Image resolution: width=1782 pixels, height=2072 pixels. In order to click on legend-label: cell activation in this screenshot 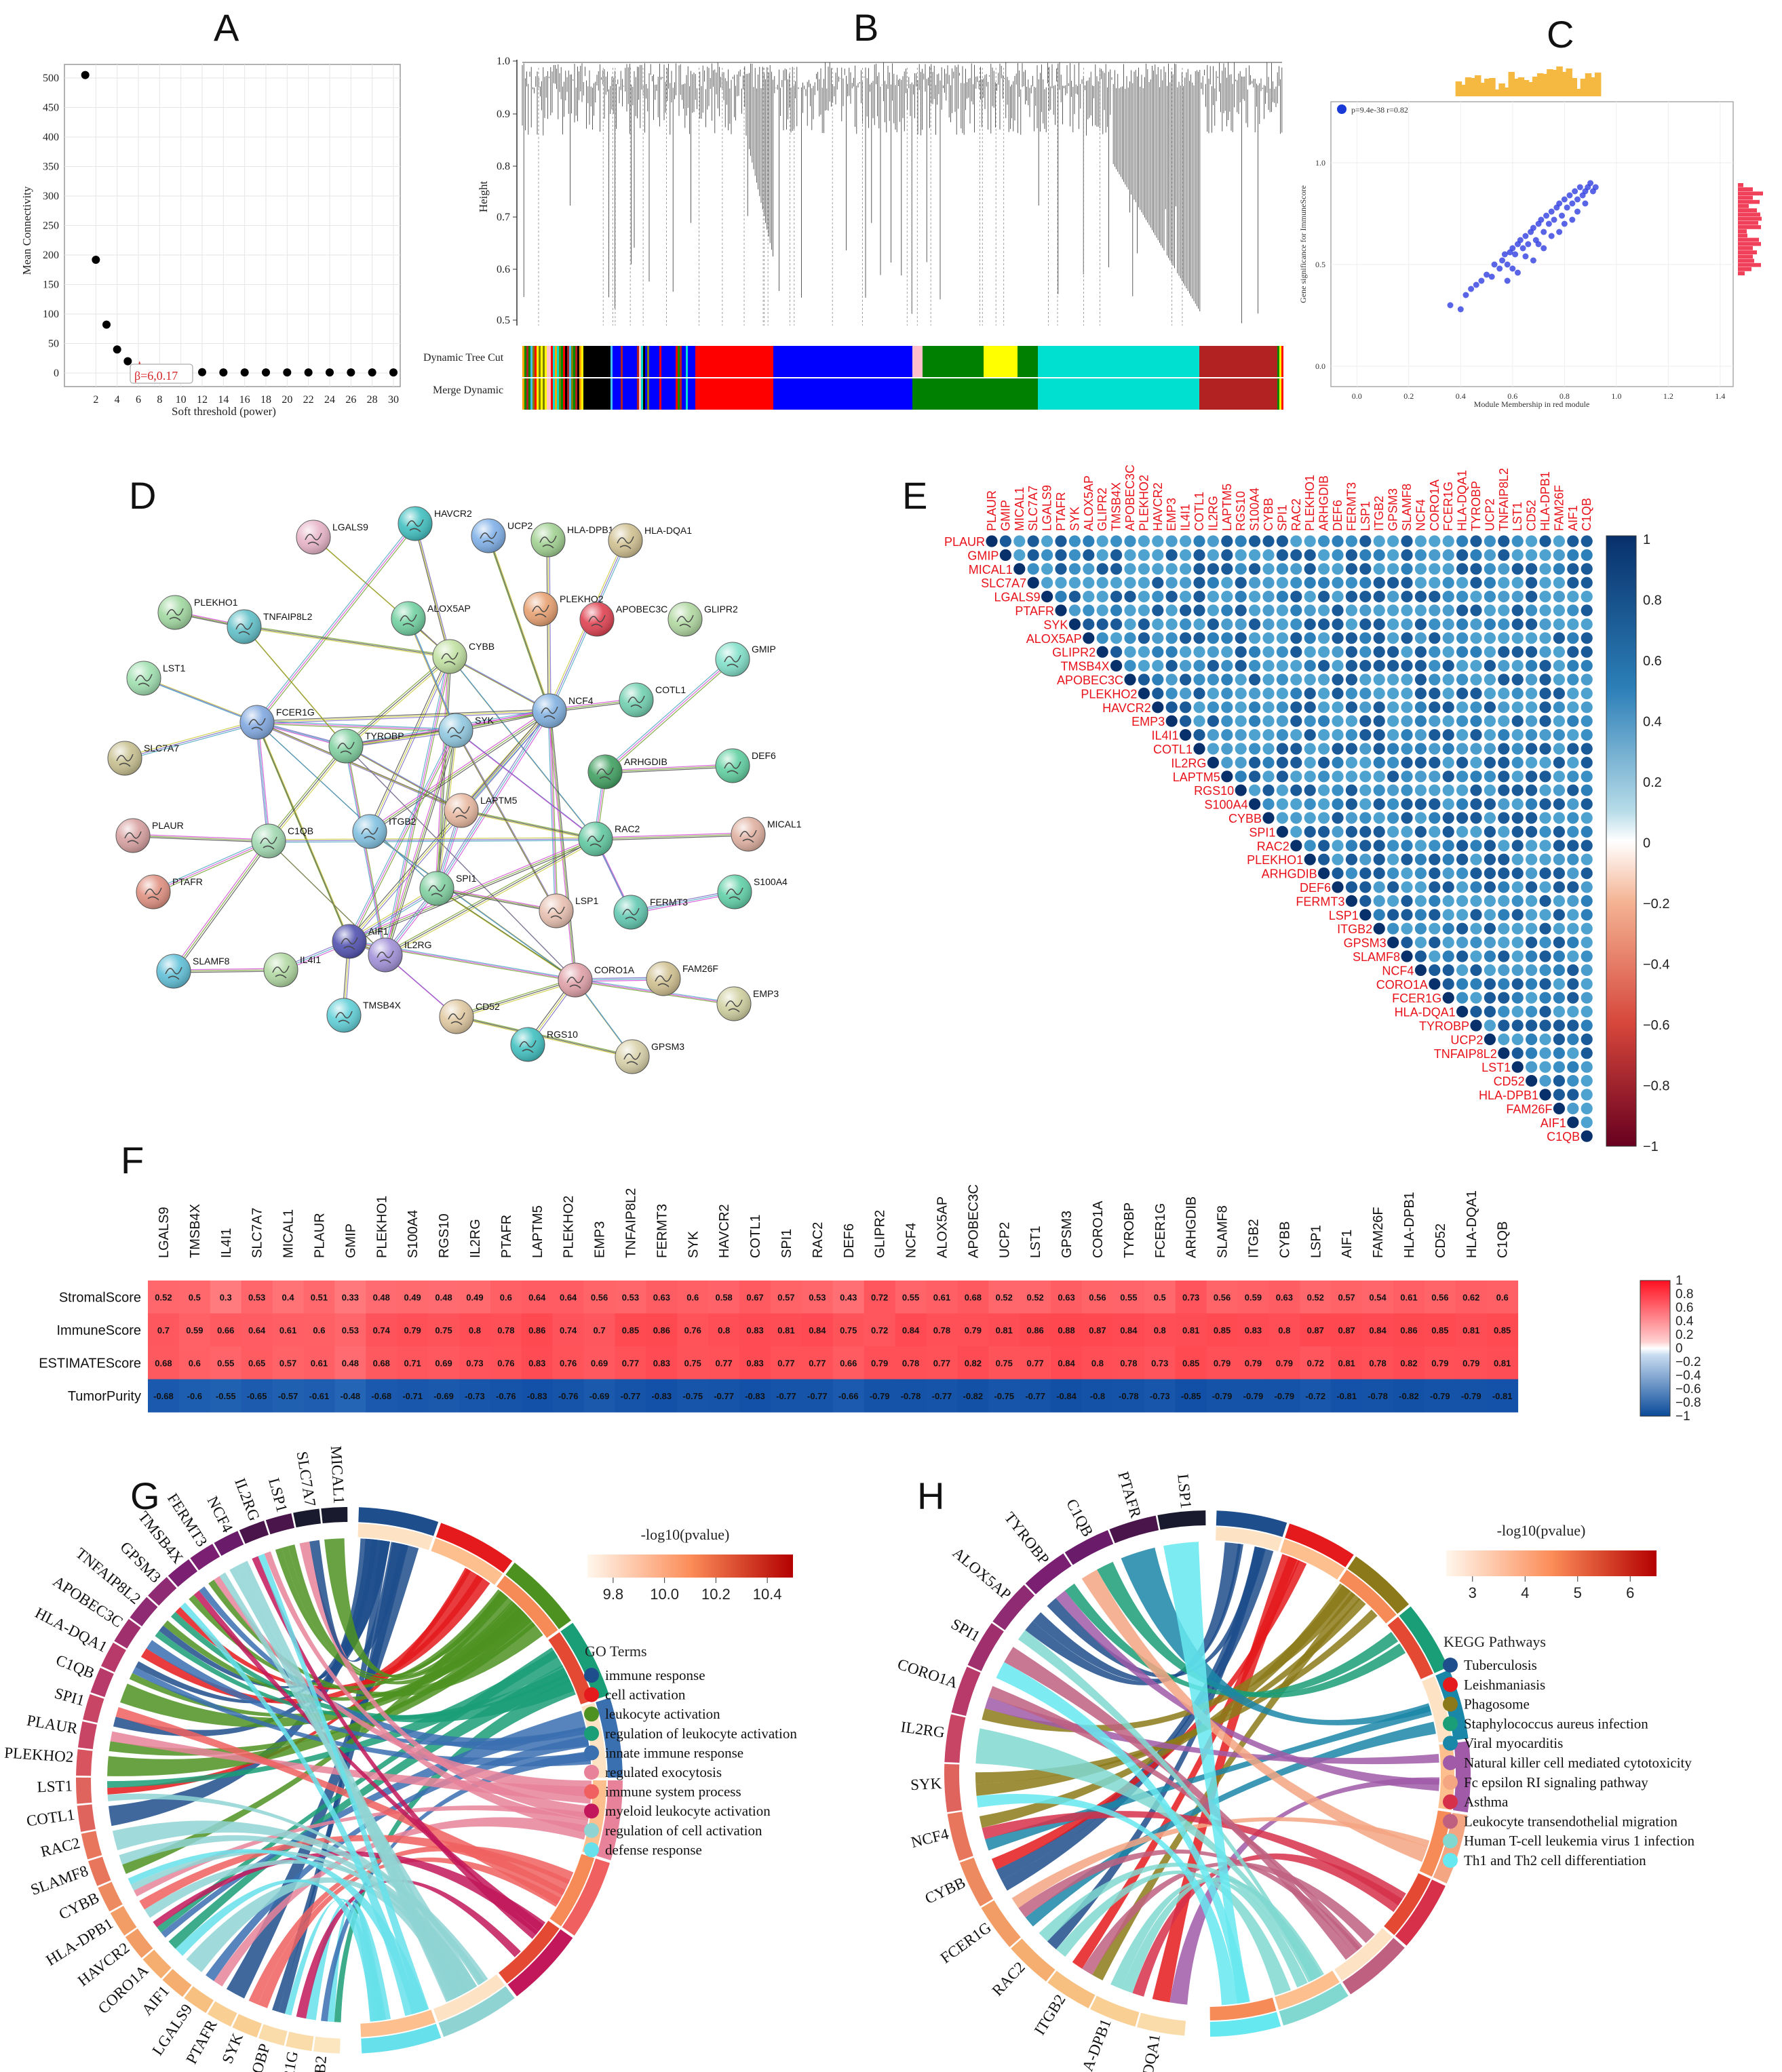, I will do `click(645, 1695)`.